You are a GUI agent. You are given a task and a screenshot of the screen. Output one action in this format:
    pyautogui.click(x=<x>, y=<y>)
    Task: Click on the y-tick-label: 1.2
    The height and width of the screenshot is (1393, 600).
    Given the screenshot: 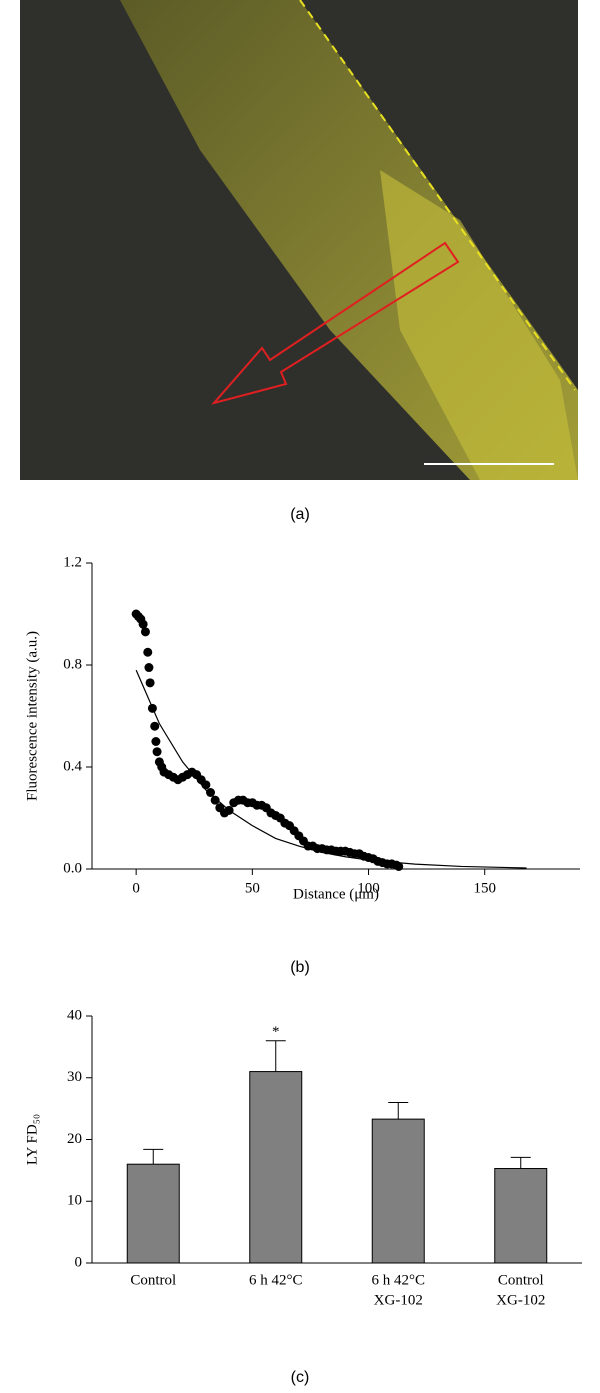 What is the action you would take?
    pyautogui.click(x=72, y=562)
    